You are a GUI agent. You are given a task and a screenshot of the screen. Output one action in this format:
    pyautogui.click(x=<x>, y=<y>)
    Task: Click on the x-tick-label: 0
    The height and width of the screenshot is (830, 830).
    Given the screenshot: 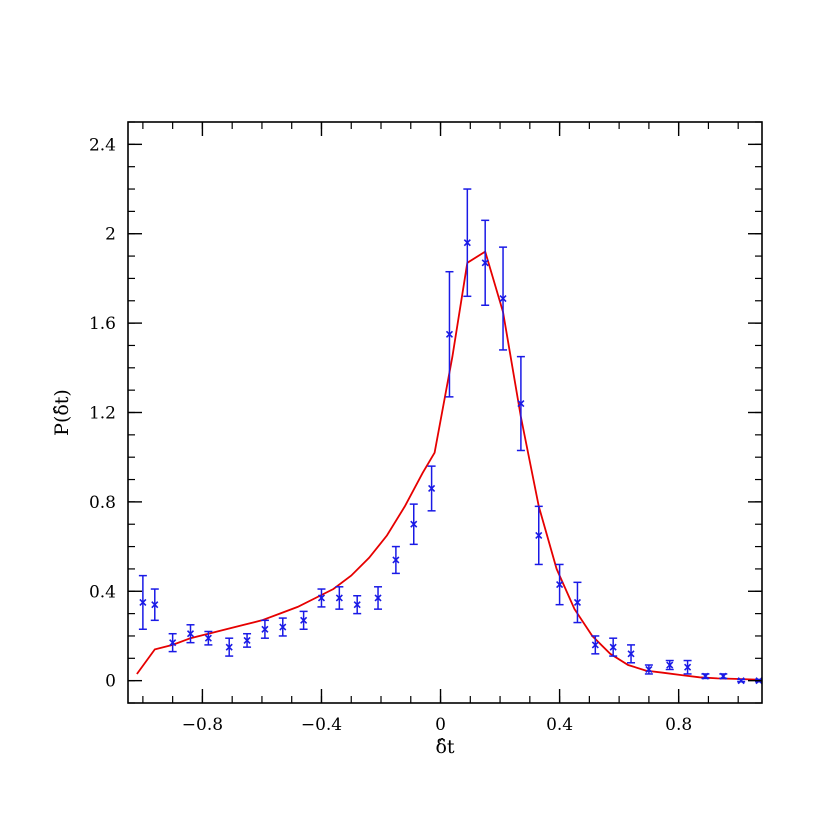 What is the action you would take?
    pyautogui.click(x=440, y=725)
    